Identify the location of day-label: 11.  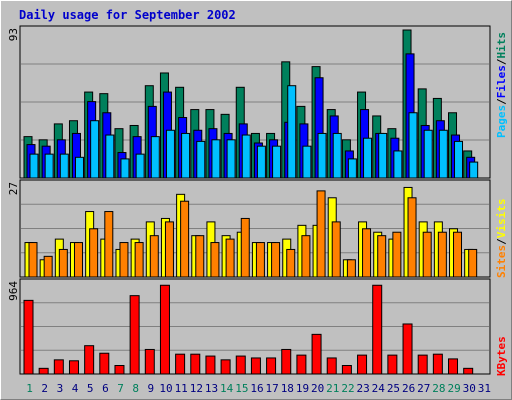
(181, 388).